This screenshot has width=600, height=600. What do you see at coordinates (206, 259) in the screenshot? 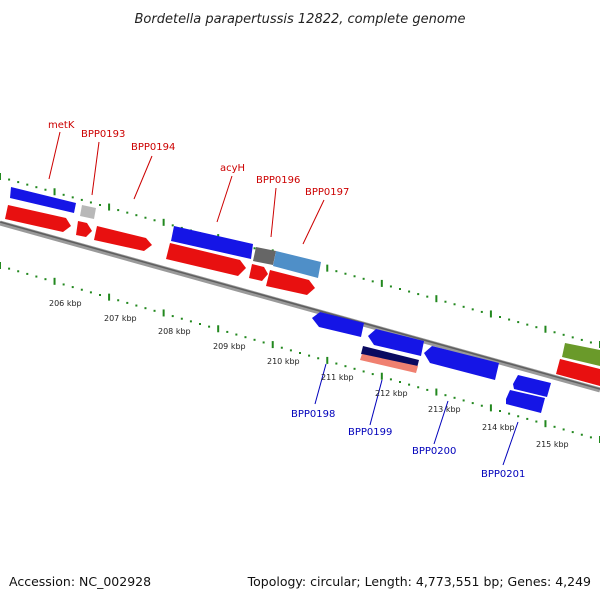
I see `gene-acyH-red` at bounding box center [206, 259].